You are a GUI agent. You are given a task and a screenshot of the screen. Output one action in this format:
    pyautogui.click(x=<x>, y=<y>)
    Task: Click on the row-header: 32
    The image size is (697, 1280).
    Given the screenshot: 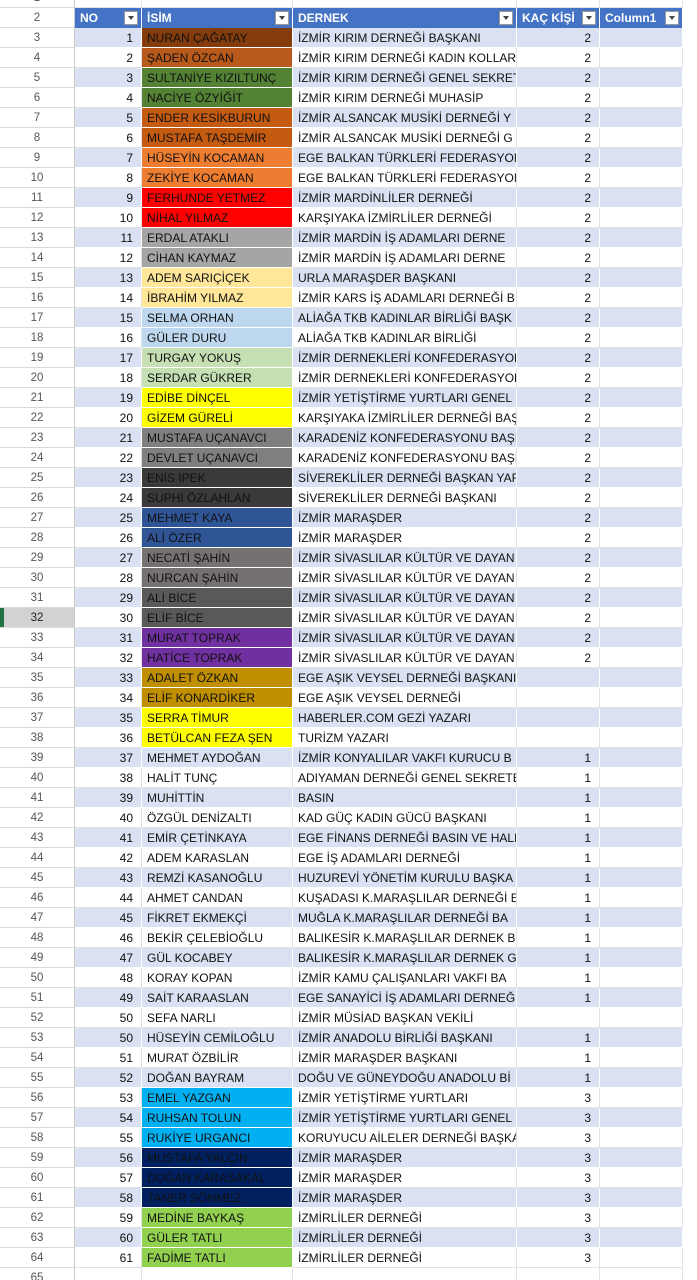 What is the action you would take?
    pyautogui.click(x=37, y=618)
    